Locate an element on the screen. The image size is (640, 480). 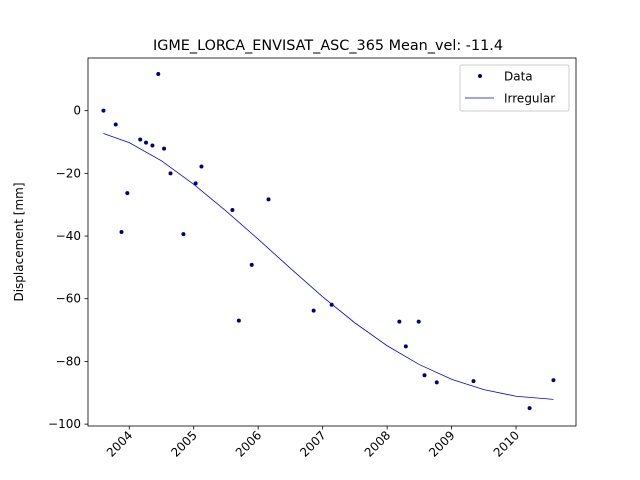
y-tick-label: −20 is located at coordinates (68, 173).